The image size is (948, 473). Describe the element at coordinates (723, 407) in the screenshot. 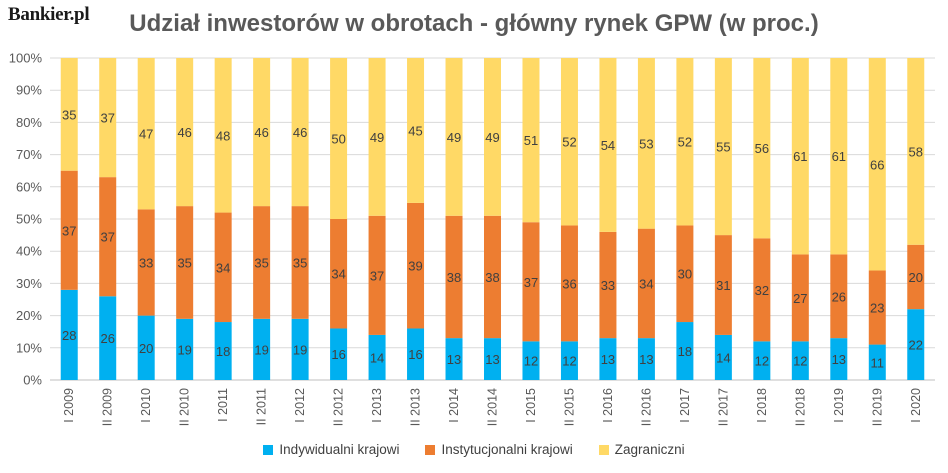

I see `x-tick-label: II 2017` at that location.